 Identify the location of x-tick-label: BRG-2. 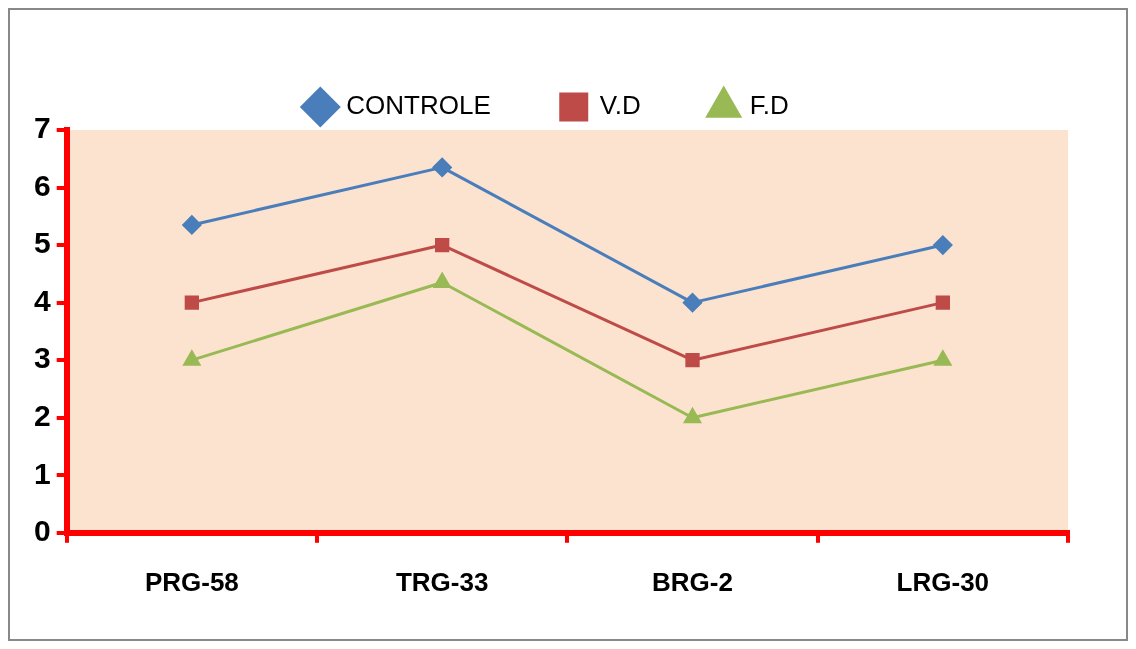
(692, 581).